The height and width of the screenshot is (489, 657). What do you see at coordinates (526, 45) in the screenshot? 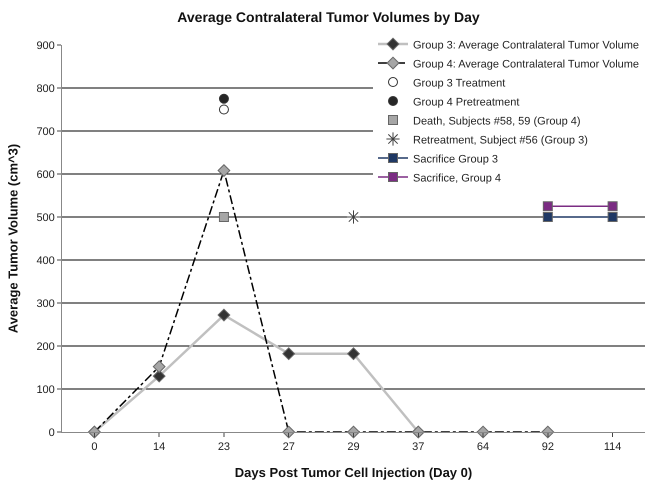
I see `legend-label: Group 3: Average Contralateral Tumor Volume` at bounding box center [526, 45].